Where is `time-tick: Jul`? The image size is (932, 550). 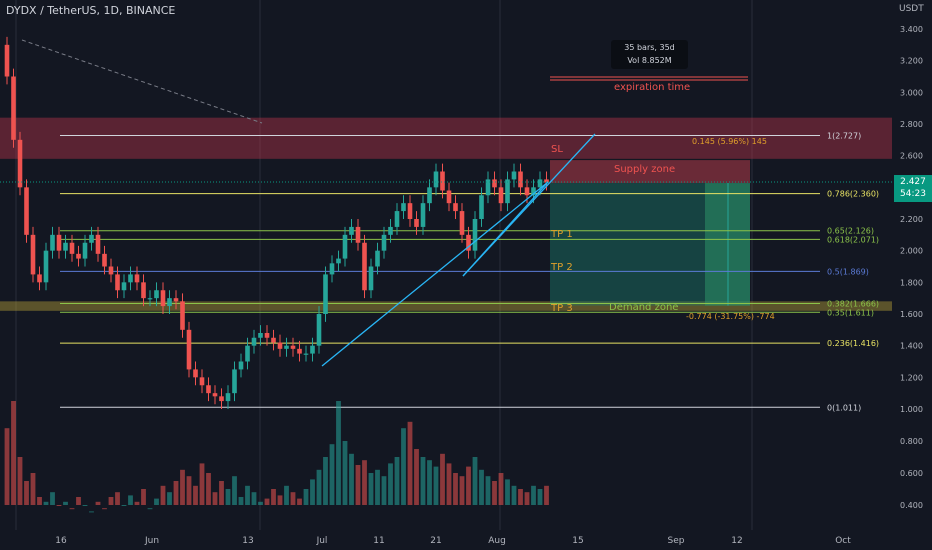
time-tick: Jul is located at coordinates (322, 541).